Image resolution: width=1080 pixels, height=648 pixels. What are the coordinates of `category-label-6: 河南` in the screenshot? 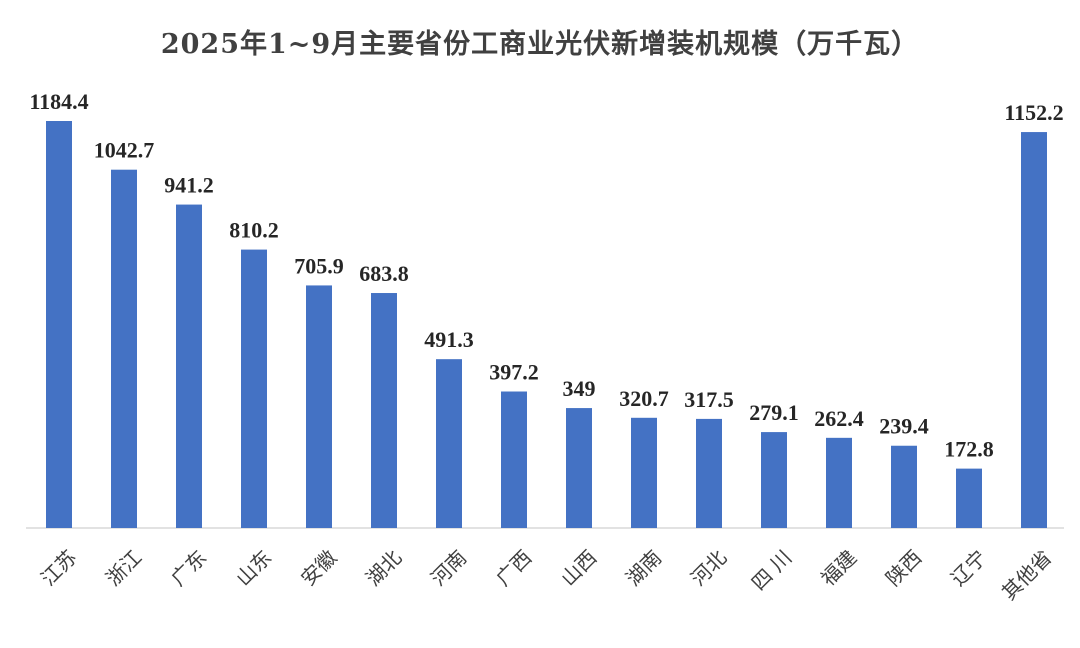 It's located at (448, 567).